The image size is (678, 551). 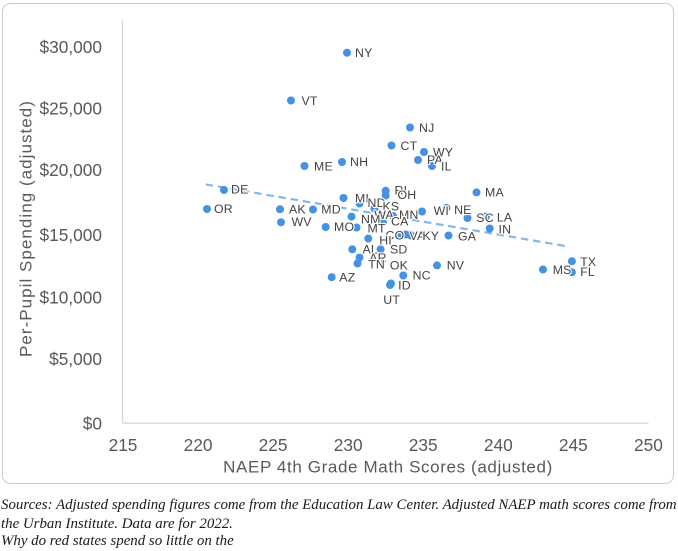 I want to click on svg-text: NH, so click(x=359, y=162).